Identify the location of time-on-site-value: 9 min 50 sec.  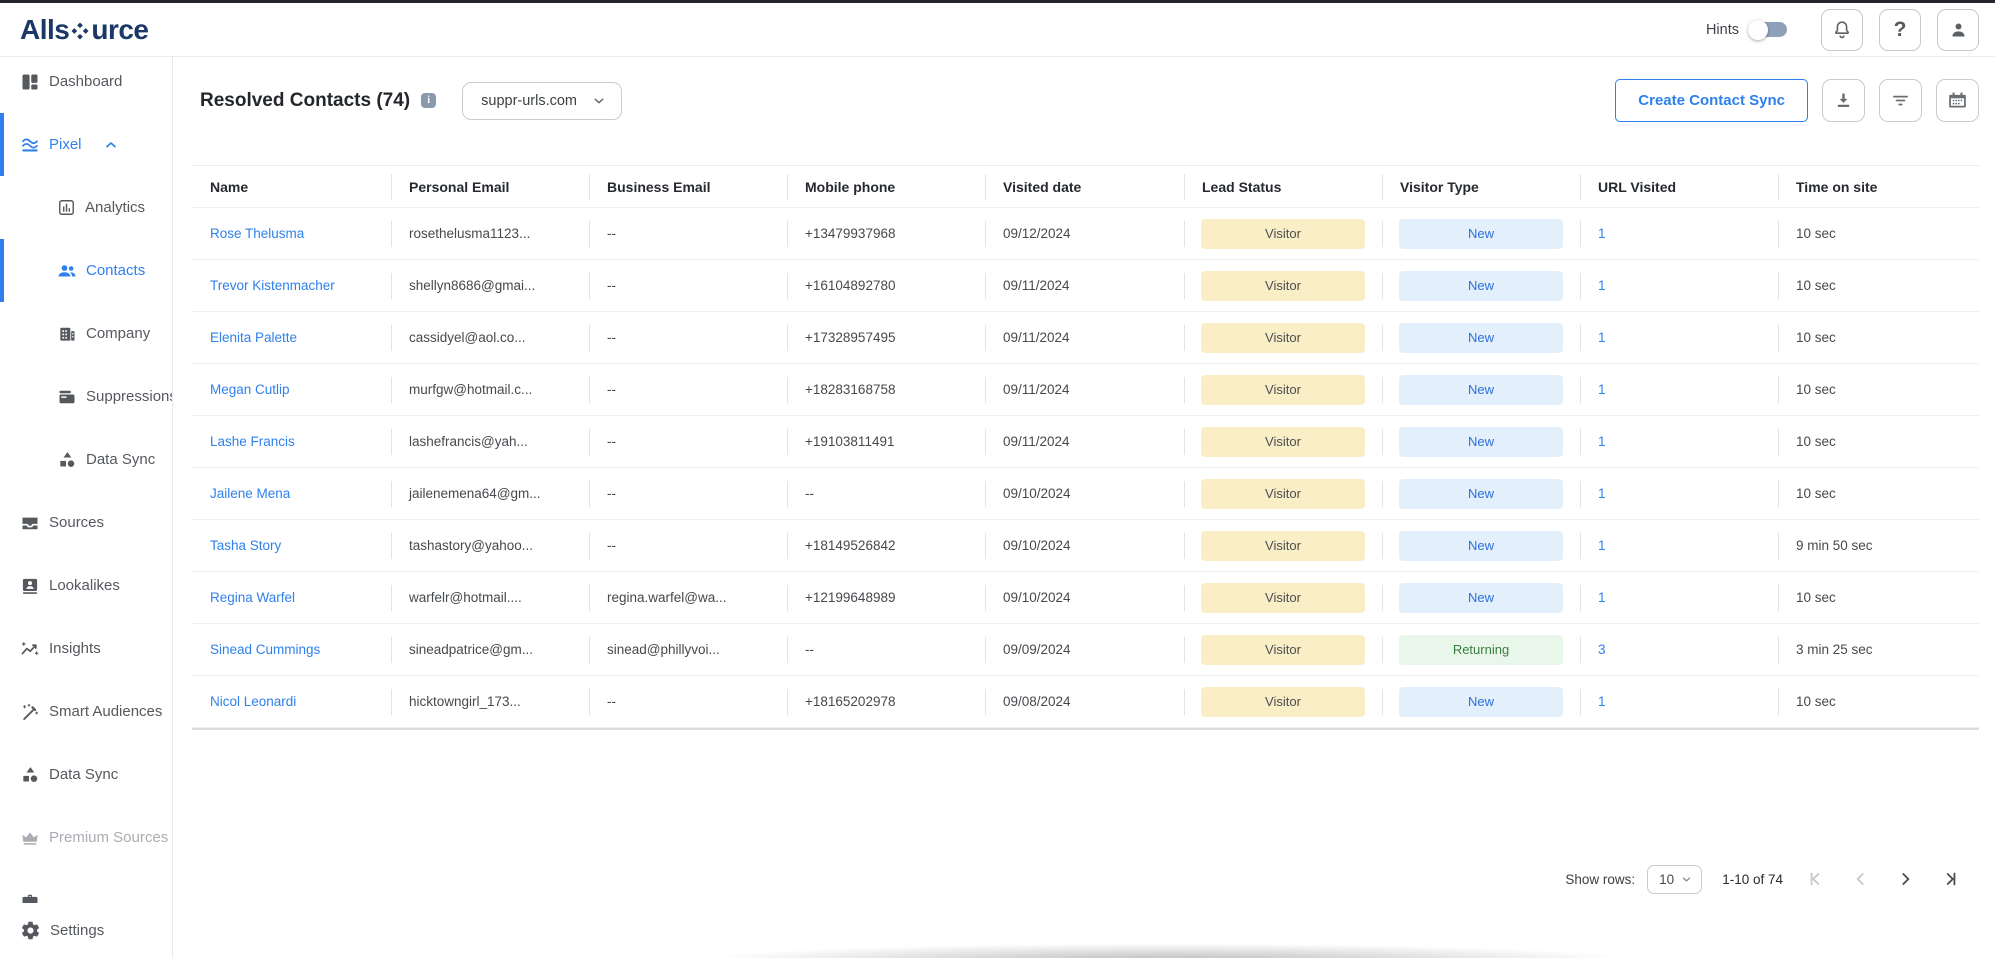
(1834, 545).